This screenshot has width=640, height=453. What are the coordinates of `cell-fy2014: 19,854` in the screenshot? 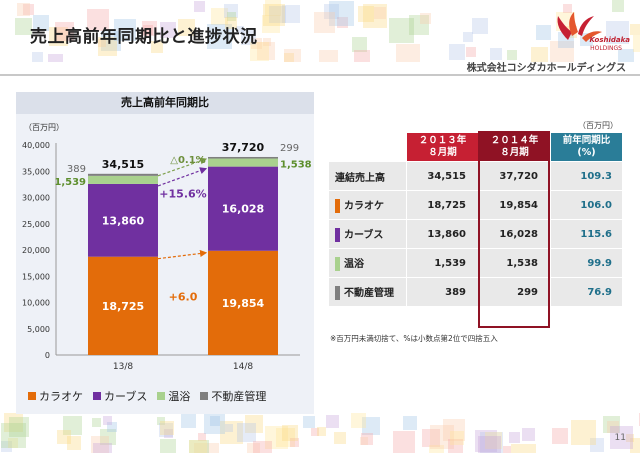 It's located at (514, 205).